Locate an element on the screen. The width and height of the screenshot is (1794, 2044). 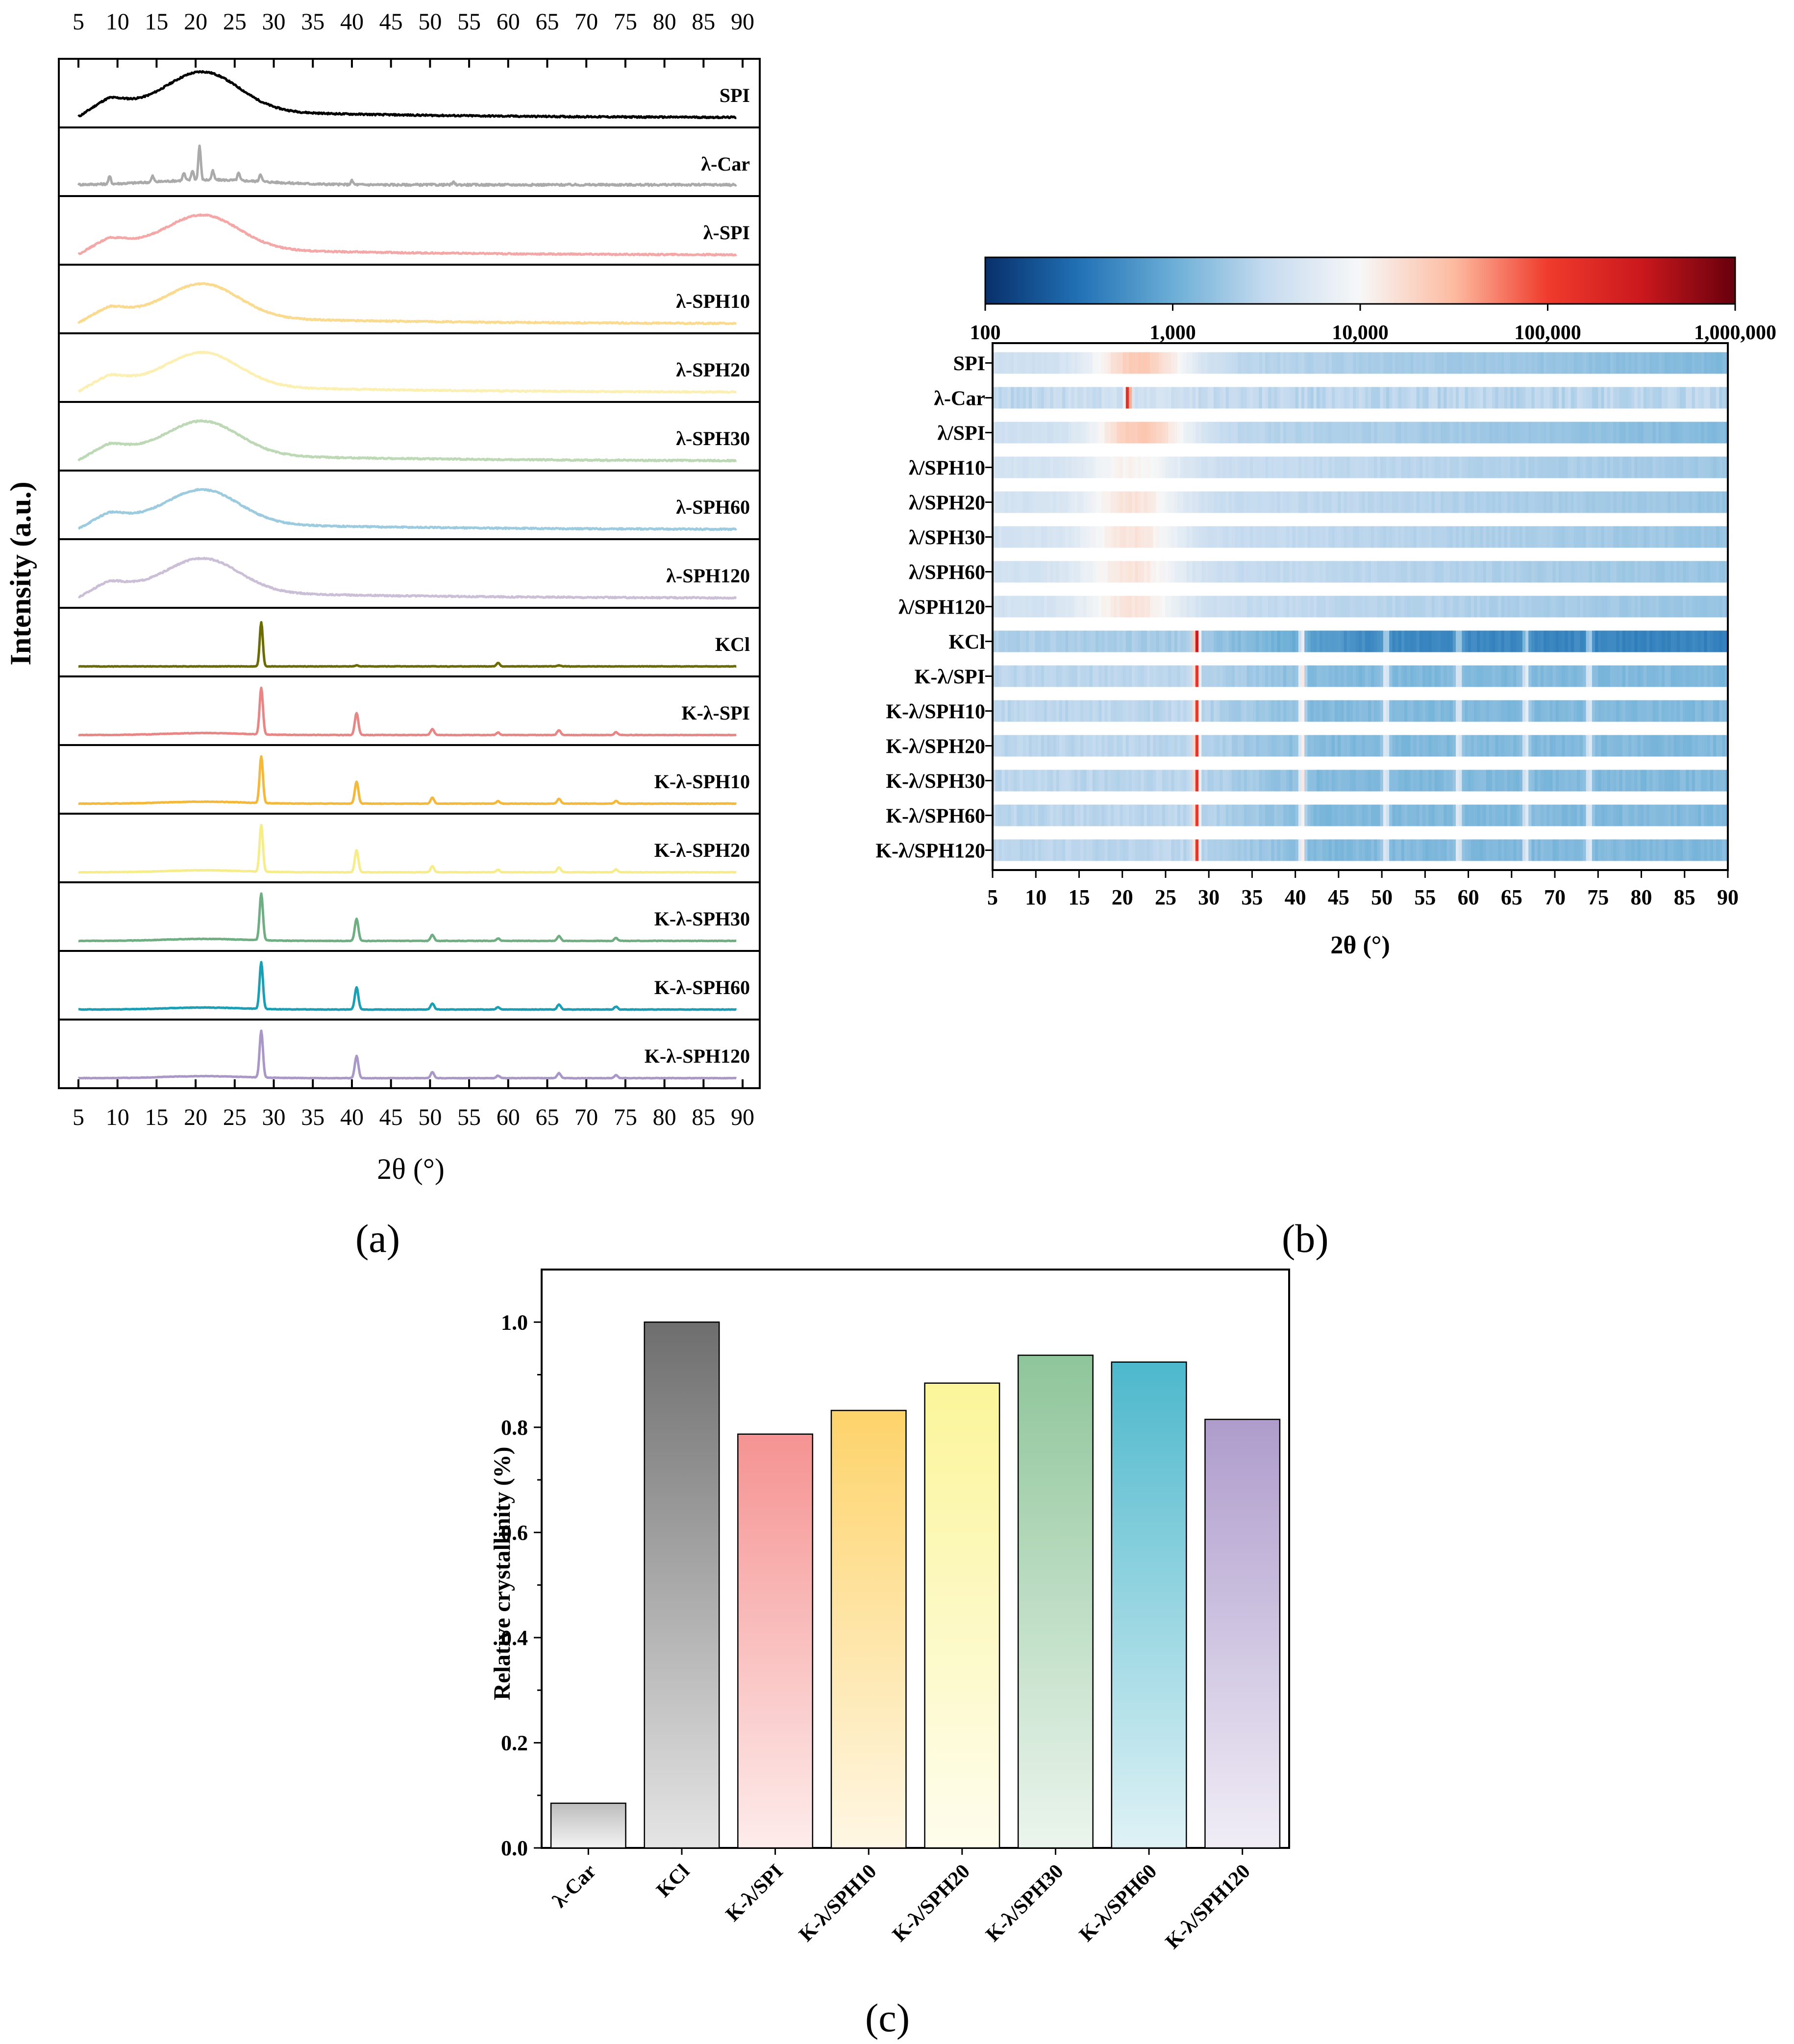
top-tick-label: 60 is located at coordinates (509, 22).